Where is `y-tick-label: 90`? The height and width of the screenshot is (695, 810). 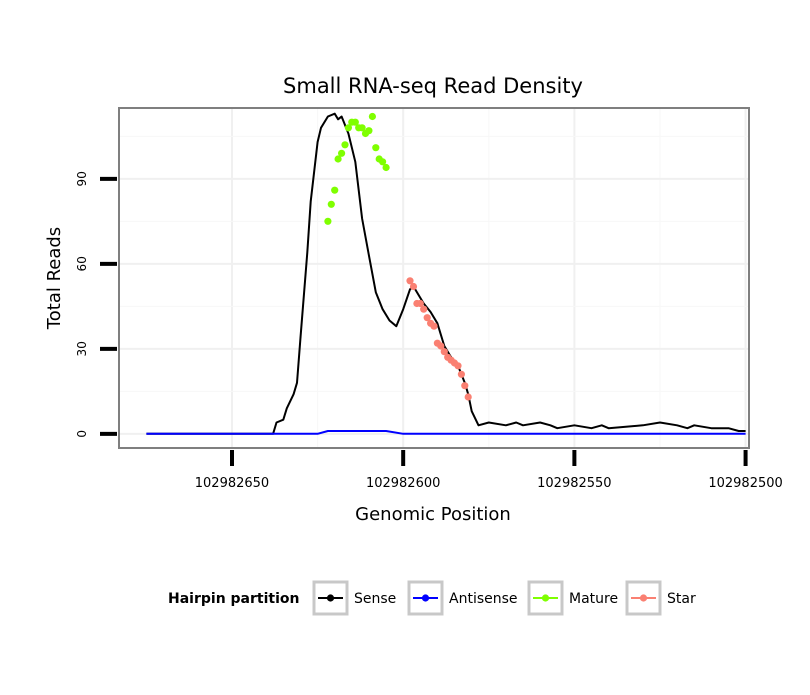
y-tick-label: 90 is located at coordinates (82, 178).